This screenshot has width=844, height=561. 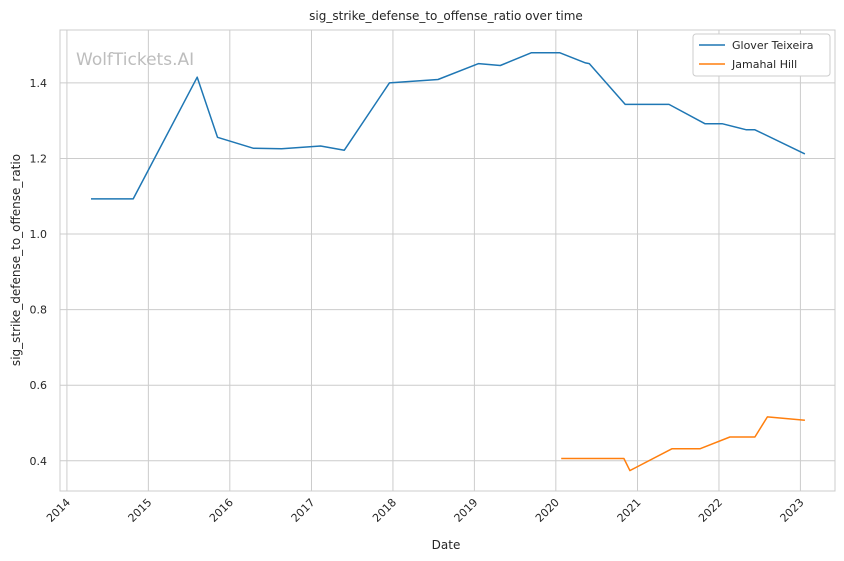 What do you see at coordinates (39, 310) in the screenshot?
I see `y-tick-label: 0.8` at bounding box center [39, 310].